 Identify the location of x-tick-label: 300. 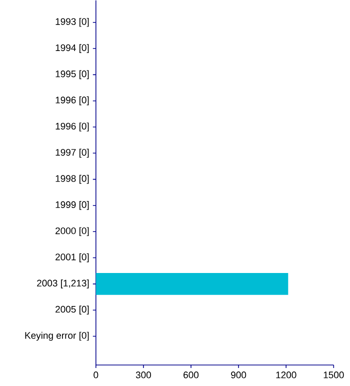
(144, 375).